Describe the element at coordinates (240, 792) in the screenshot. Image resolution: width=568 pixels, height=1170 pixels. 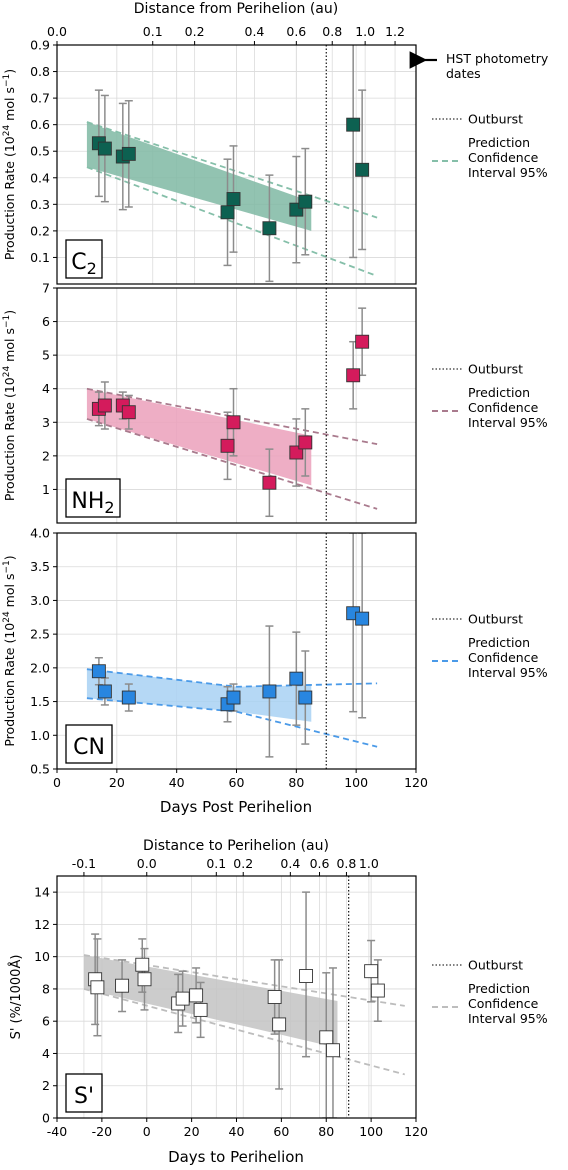
I see `bottom-days-axis: Days Post Perihelion 0 20 40 60 80 100 120` at that location.